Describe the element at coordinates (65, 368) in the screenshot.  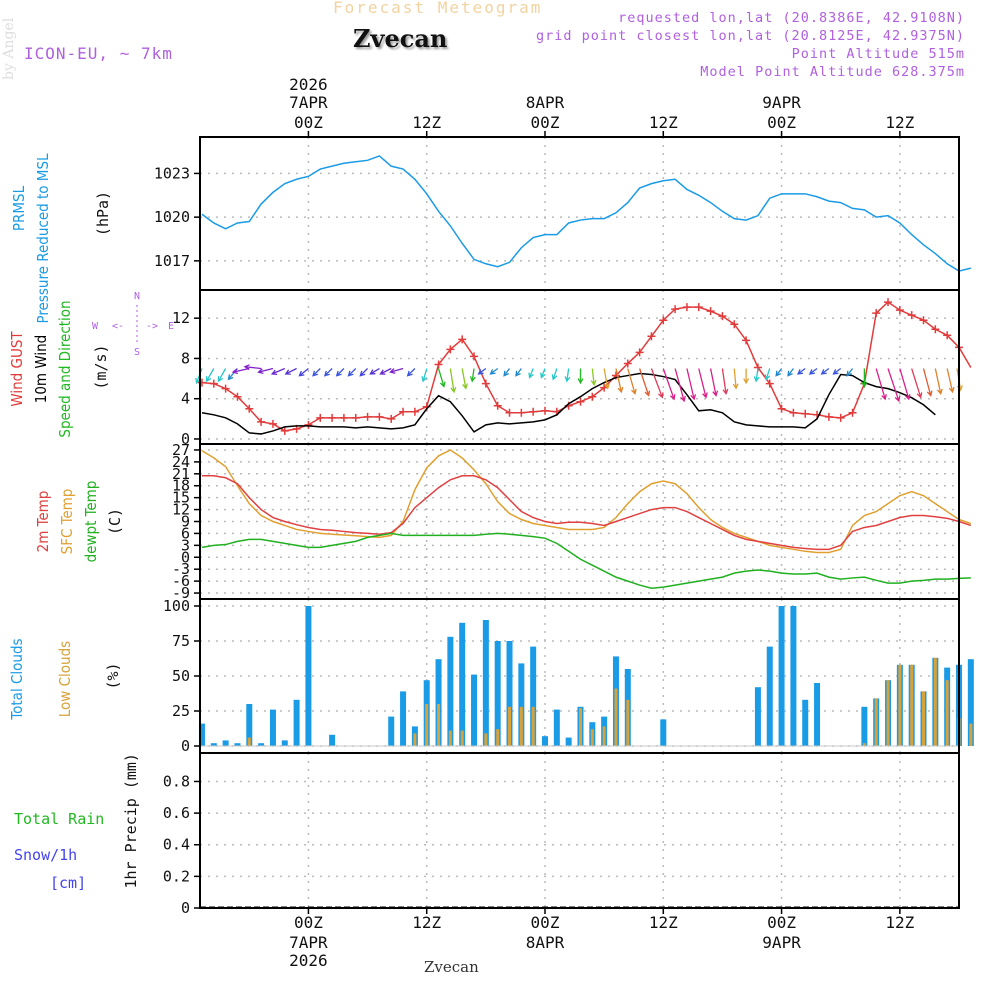
I see `panel-label-speed-and-direction: Speed and Direction` at that location.